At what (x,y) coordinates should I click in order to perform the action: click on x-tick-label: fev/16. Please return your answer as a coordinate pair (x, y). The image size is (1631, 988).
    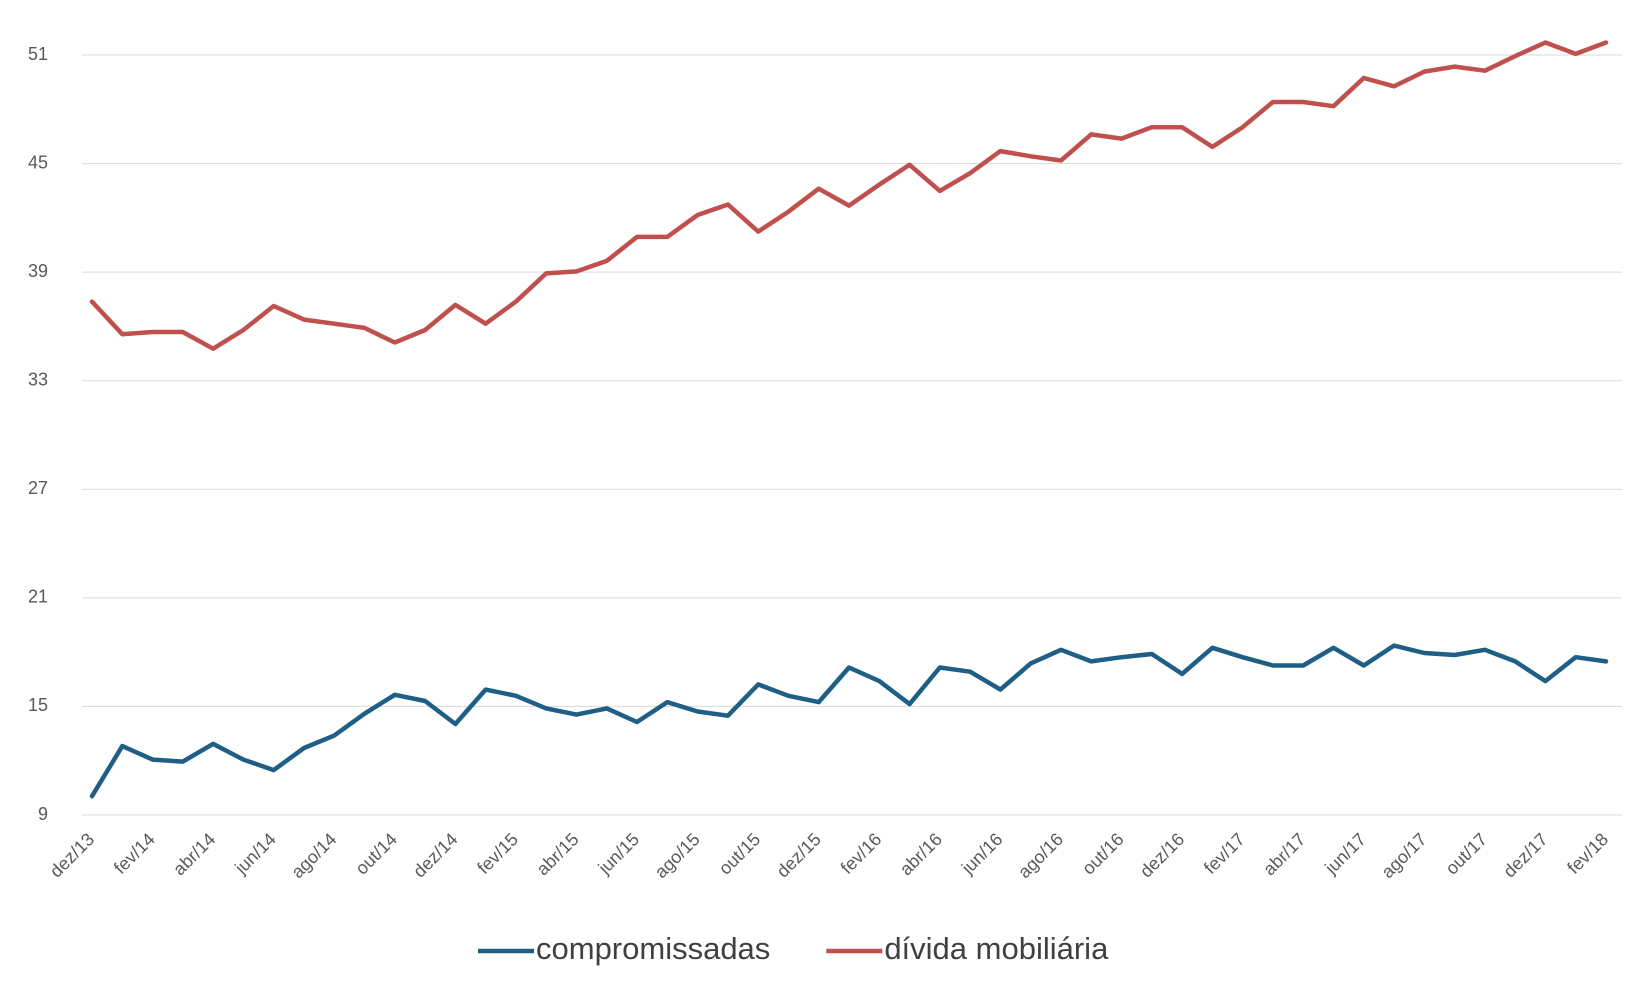
    Looking at the image, I should click on (861, 853).